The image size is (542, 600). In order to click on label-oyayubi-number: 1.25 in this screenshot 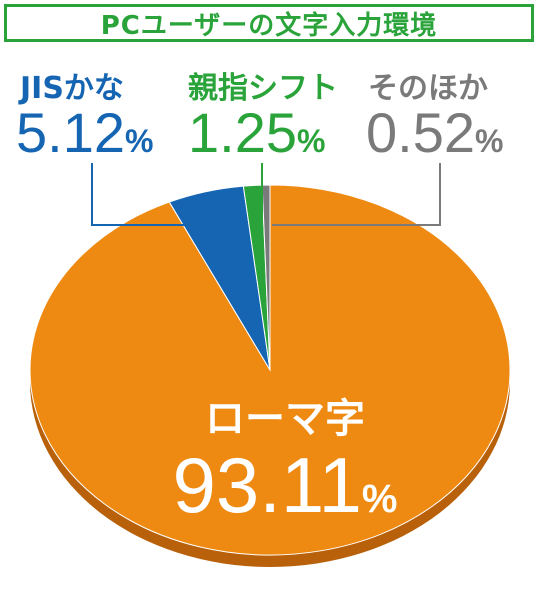, I will do `click(242, 132)`.